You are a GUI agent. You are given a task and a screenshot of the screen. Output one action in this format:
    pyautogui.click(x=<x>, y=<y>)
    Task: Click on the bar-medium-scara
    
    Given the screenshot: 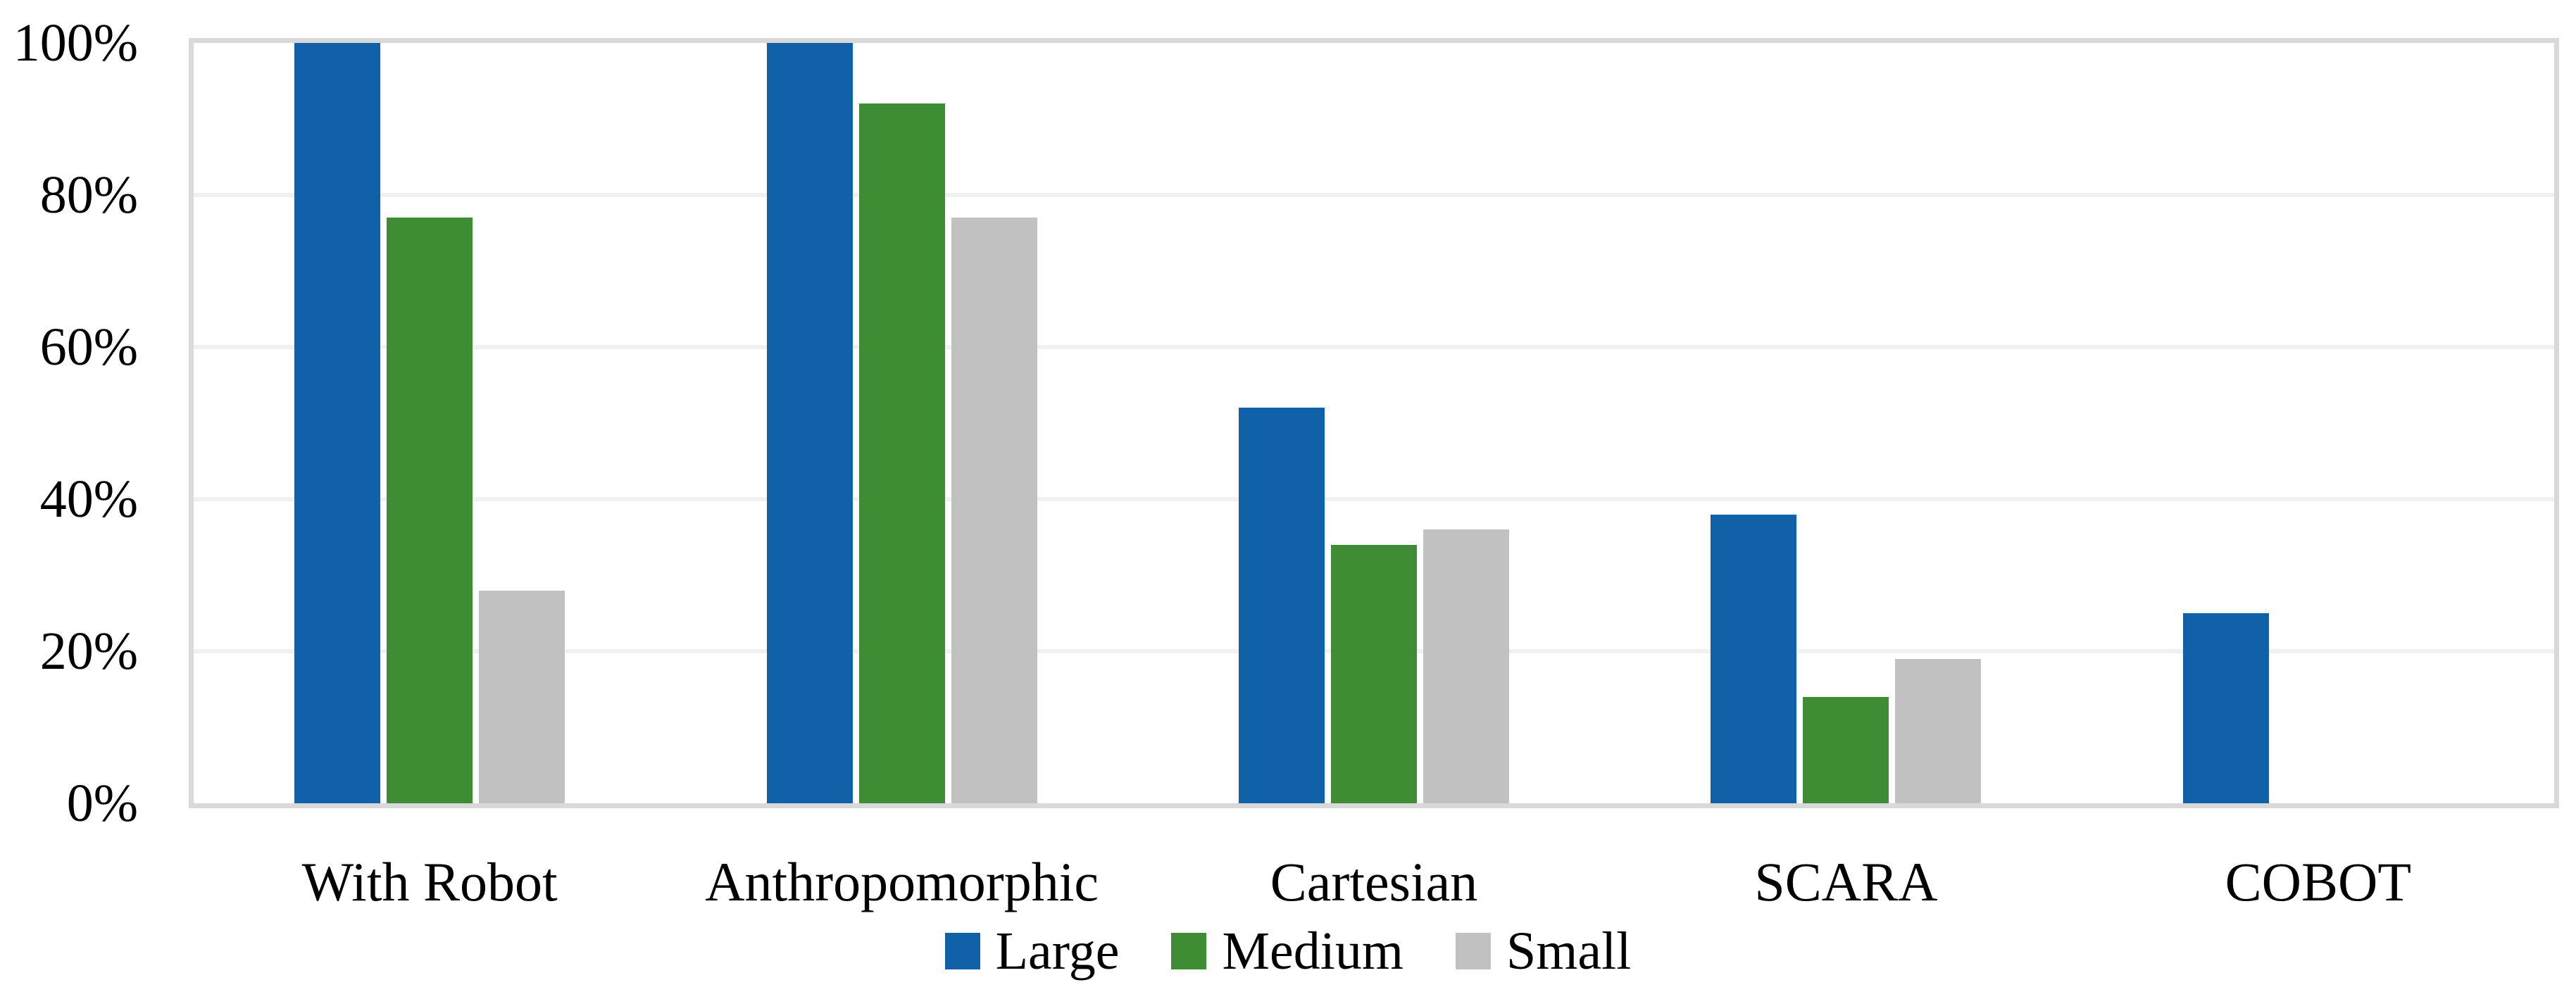 What is the action you would take?
    pyautogui.click(x=1846, y=749)
    